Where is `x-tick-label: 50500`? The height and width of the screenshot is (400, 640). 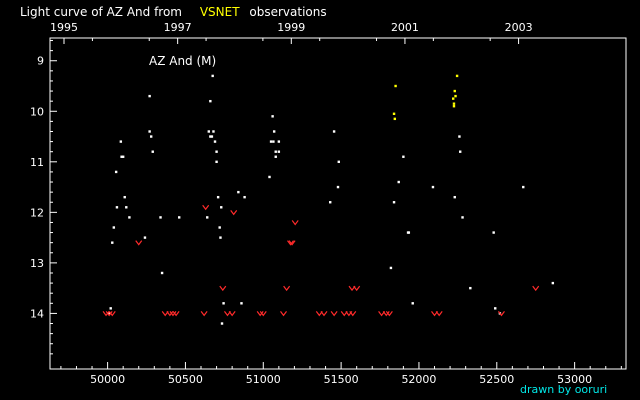
x-tick-label: 50500 is located at coordinates (185, 379).